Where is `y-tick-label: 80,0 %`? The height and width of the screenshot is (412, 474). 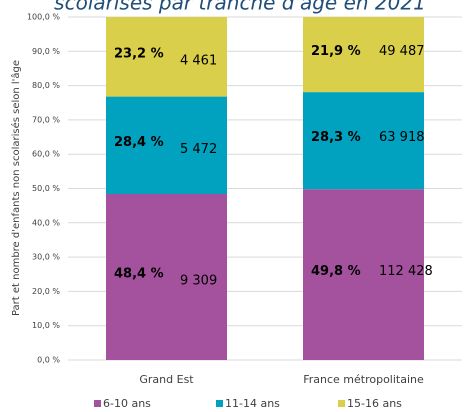
y-tick-label: 80,0 % is located at coordinates (46, 85).